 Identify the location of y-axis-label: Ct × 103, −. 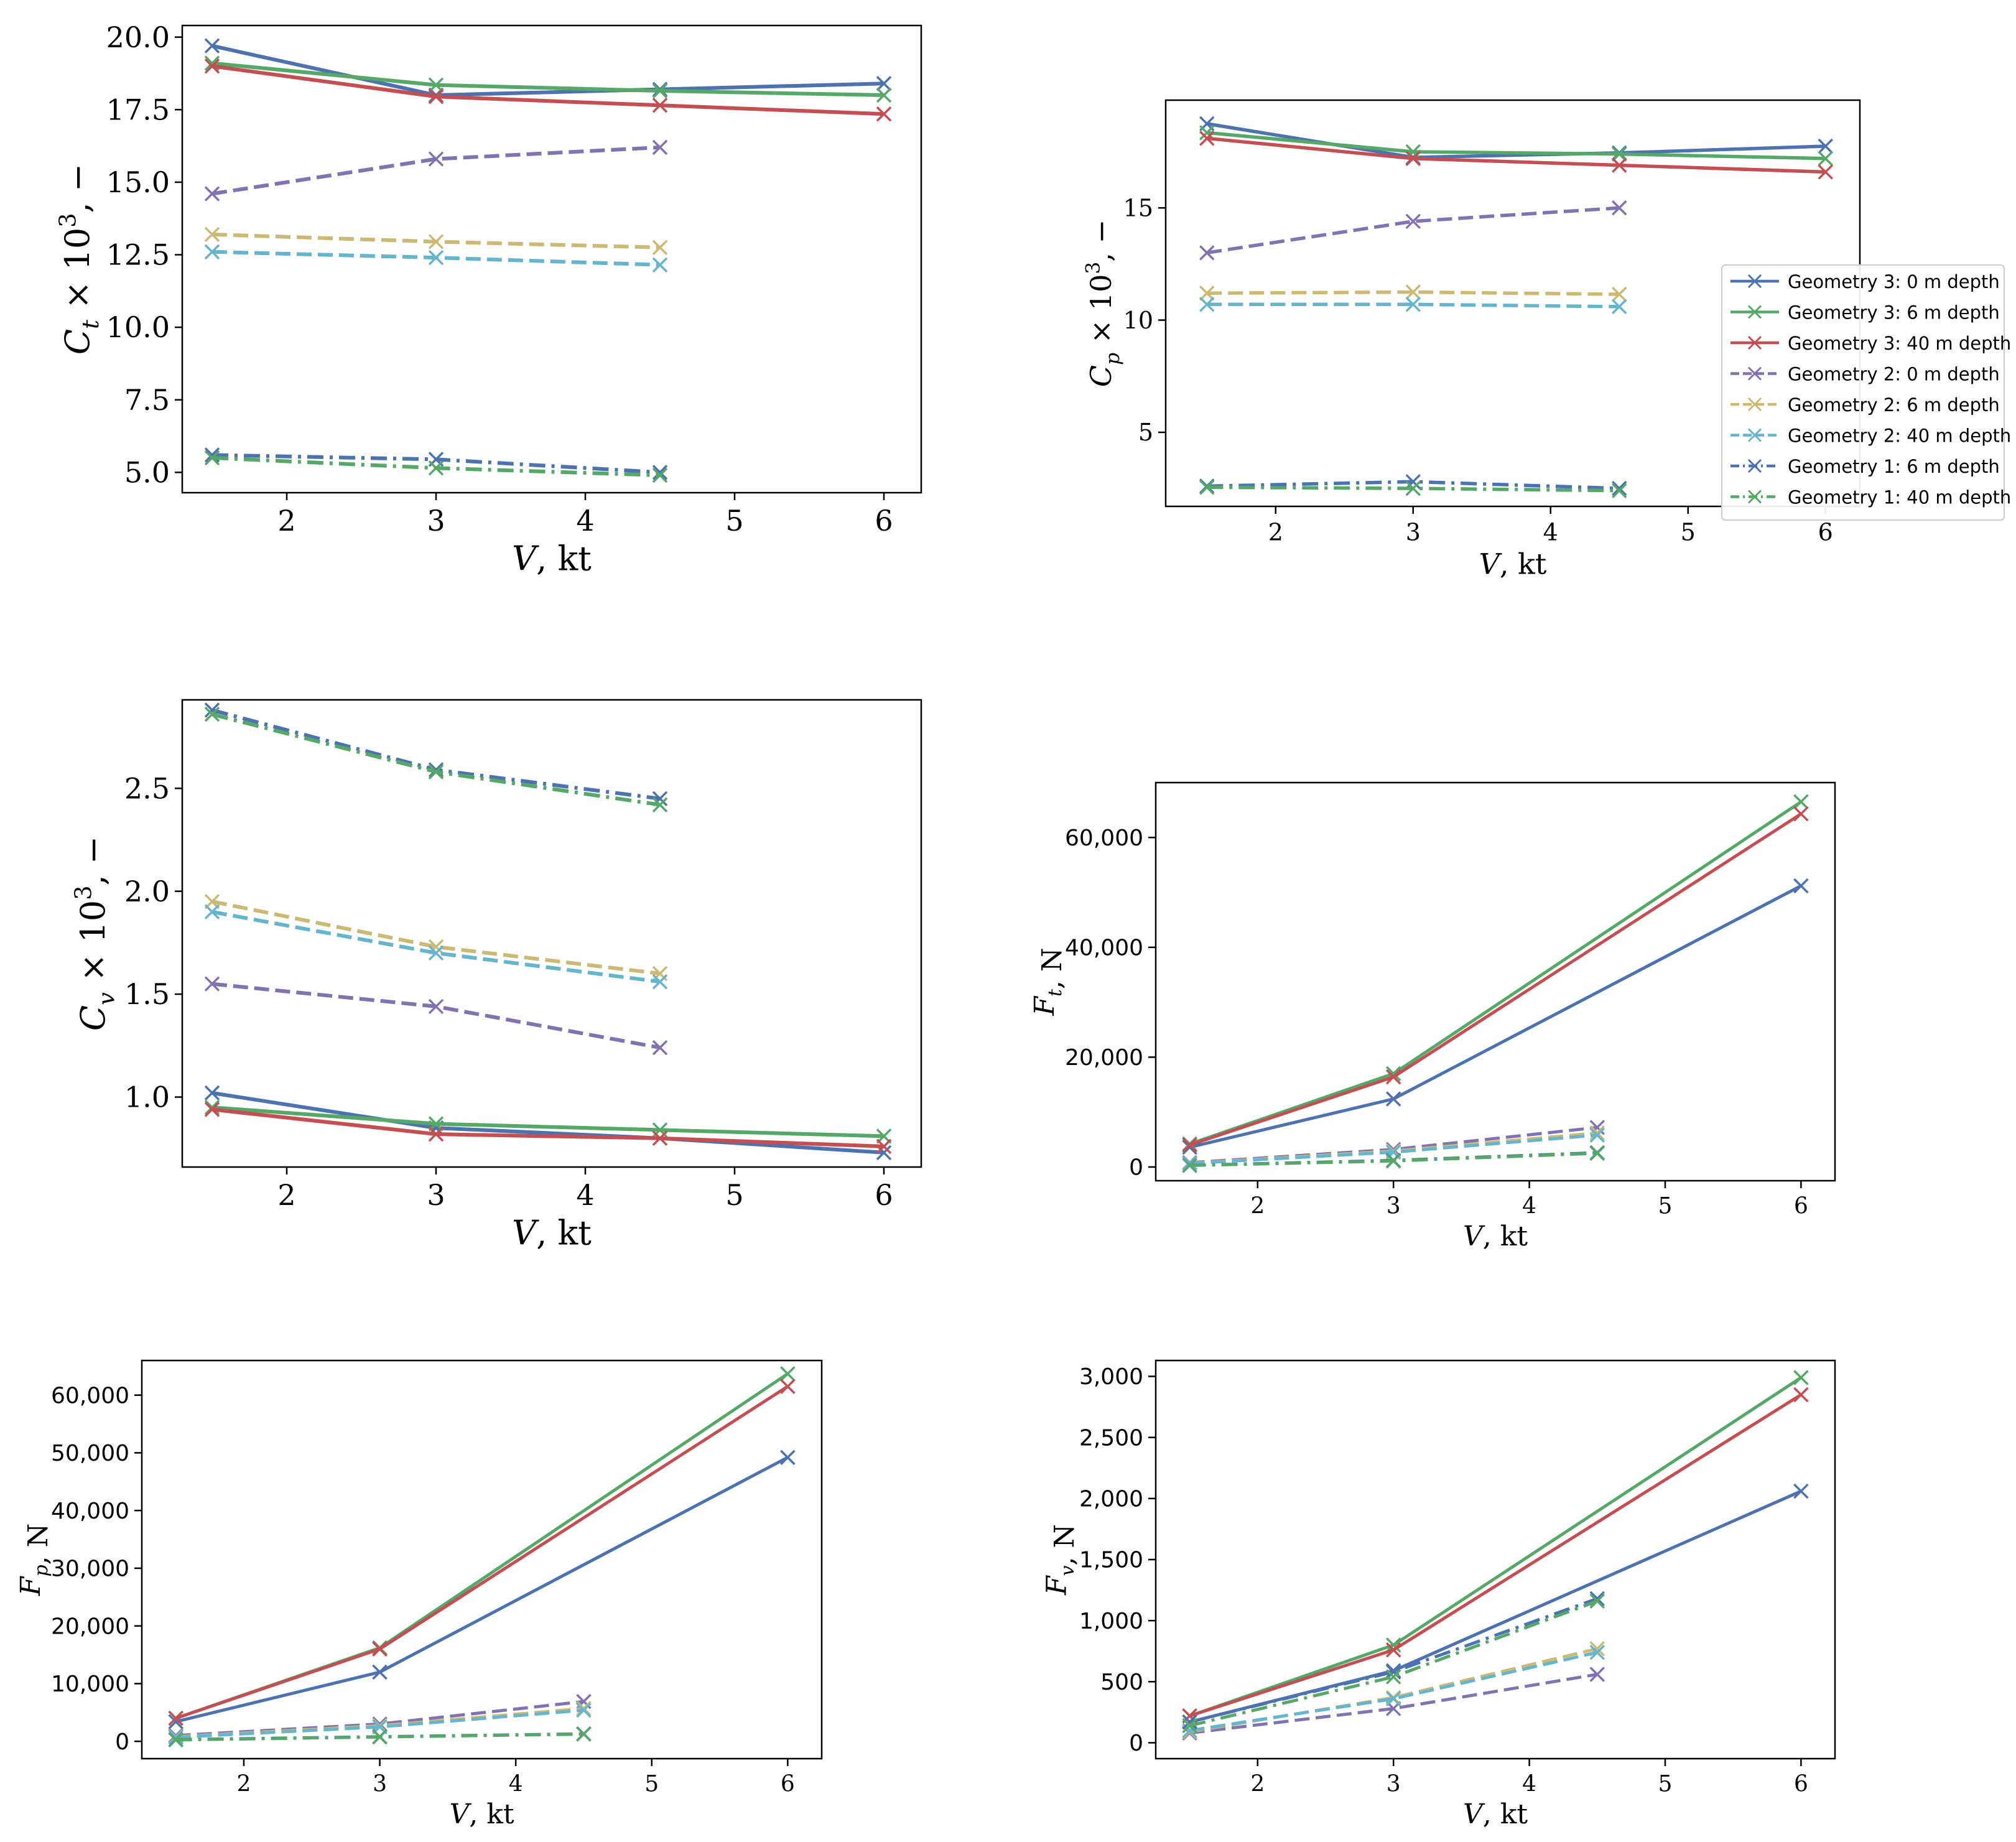
(79, 259).